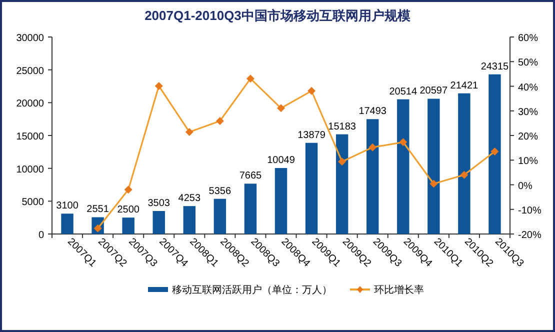  Describe the element at coordinates (252, 290) in the screenshot. I see `legend-label: 移动互联网活跃用户（单位：万人）` at that location.